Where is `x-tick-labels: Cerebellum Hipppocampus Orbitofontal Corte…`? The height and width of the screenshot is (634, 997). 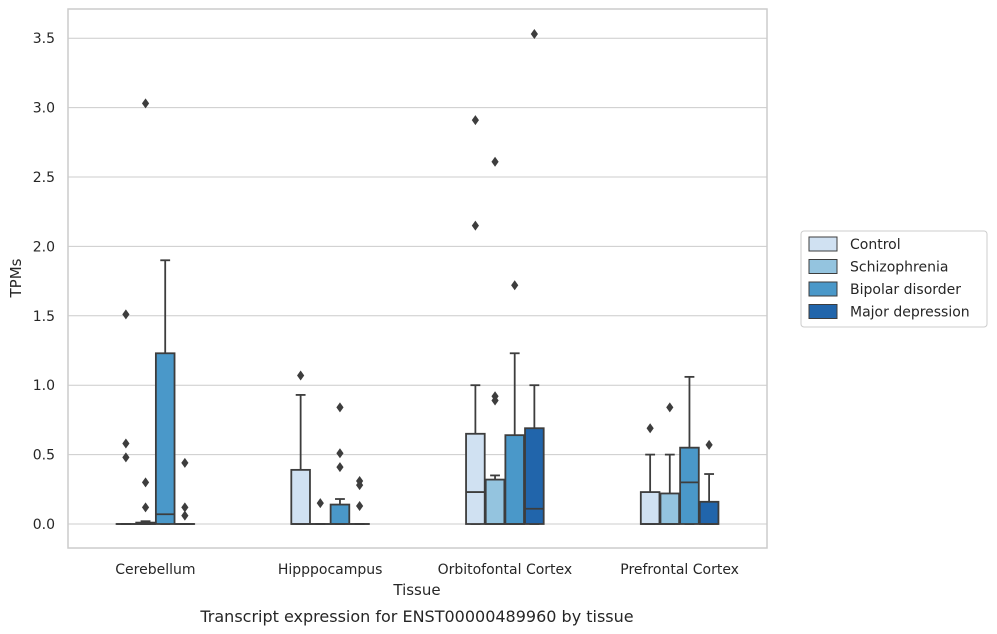
x-tick-labels: Cerebellum Hipppocampus Orbitofontal Corte… is located at coordinates (427, 570).